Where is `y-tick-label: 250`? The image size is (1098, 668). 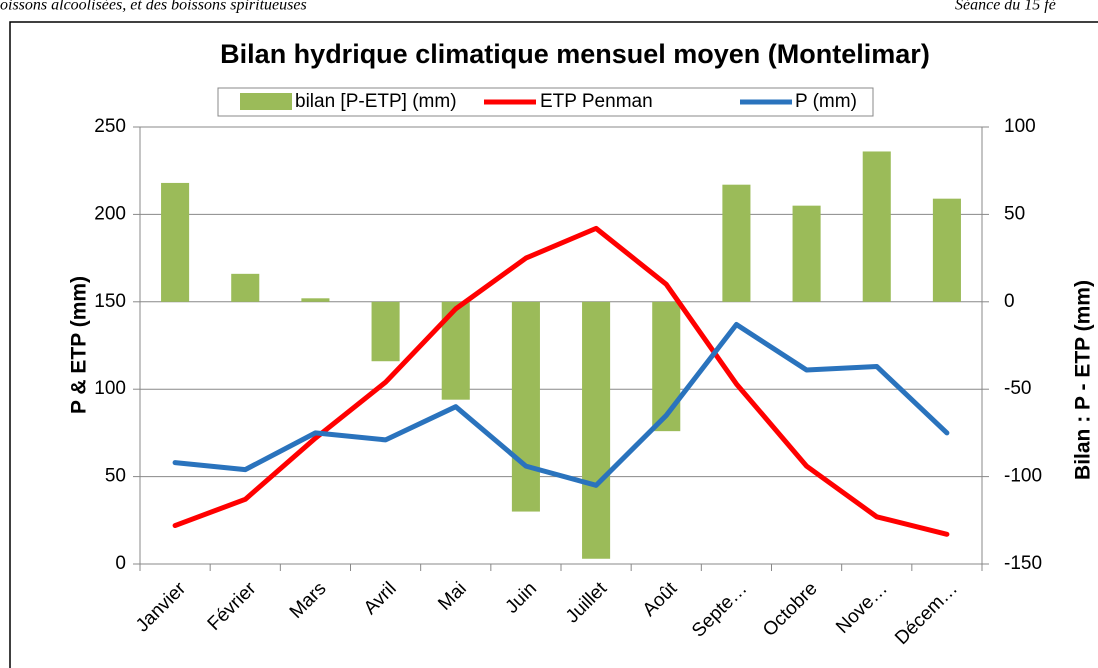
y-tick-label: 250 is located at coordinates (110, 126).